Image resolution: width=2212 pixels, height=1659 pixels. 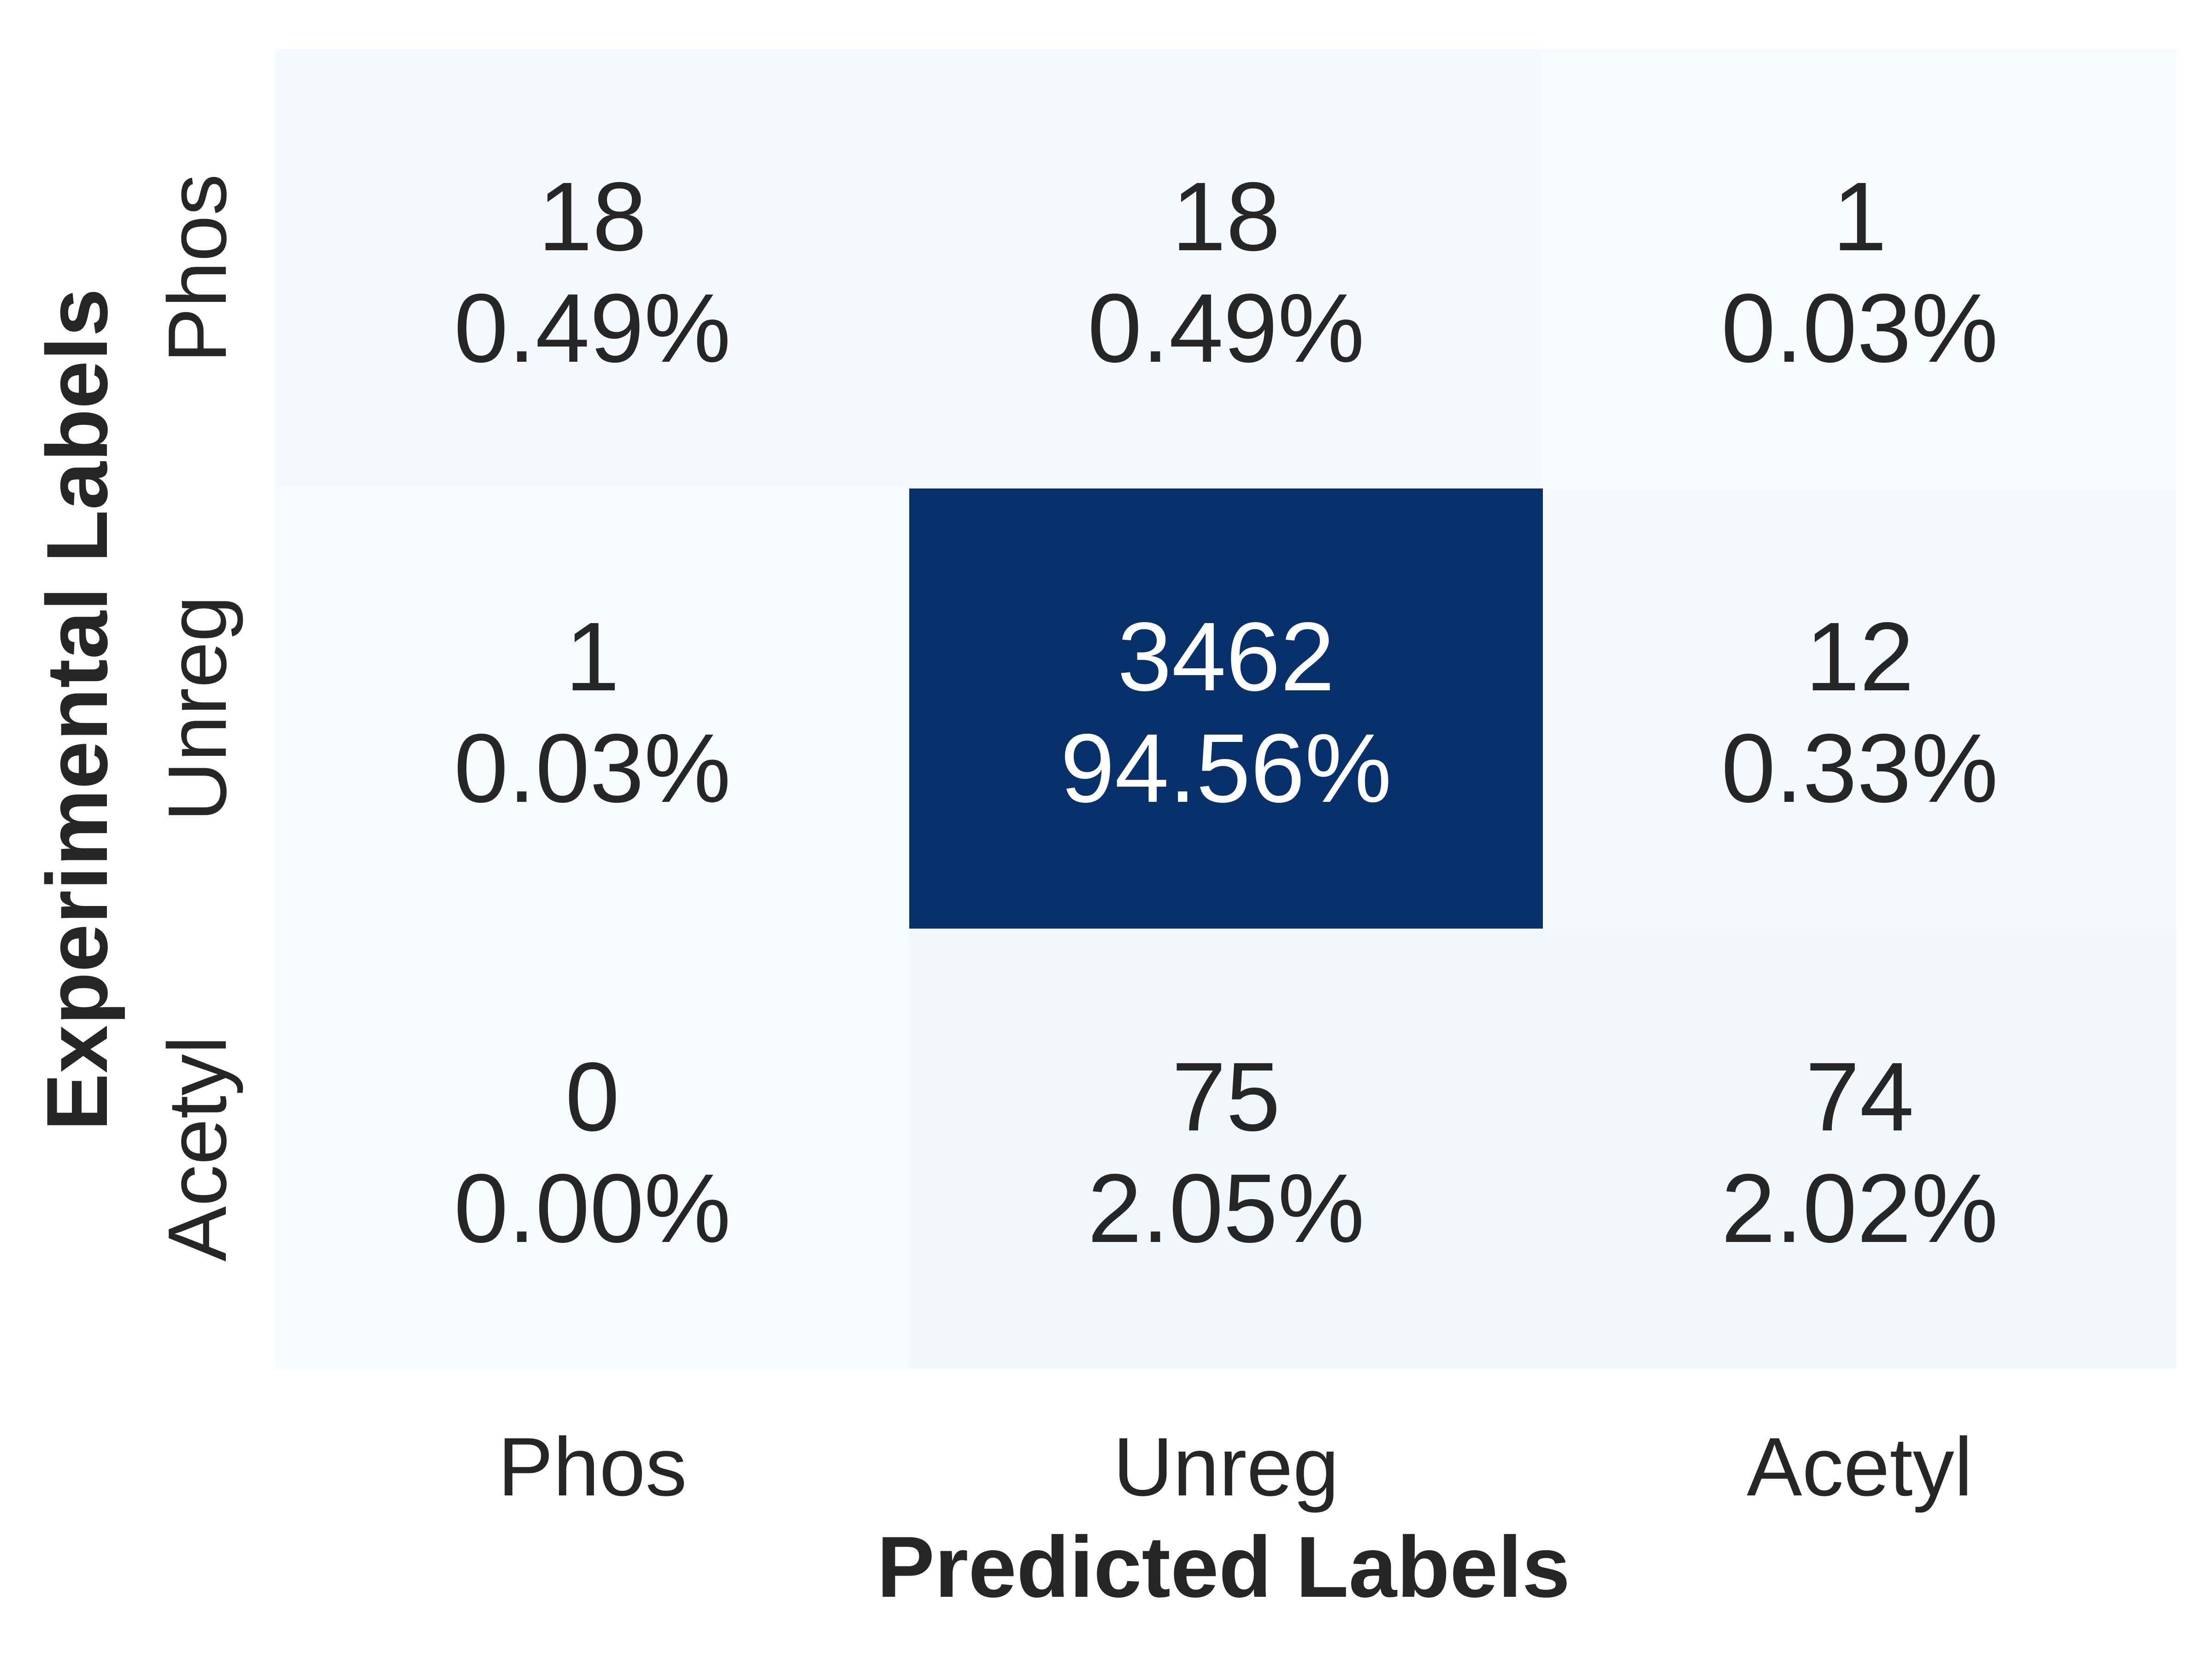 I want to click on x-tick-label-acetyl: Acetyl, so click(x=1859, y=1467).